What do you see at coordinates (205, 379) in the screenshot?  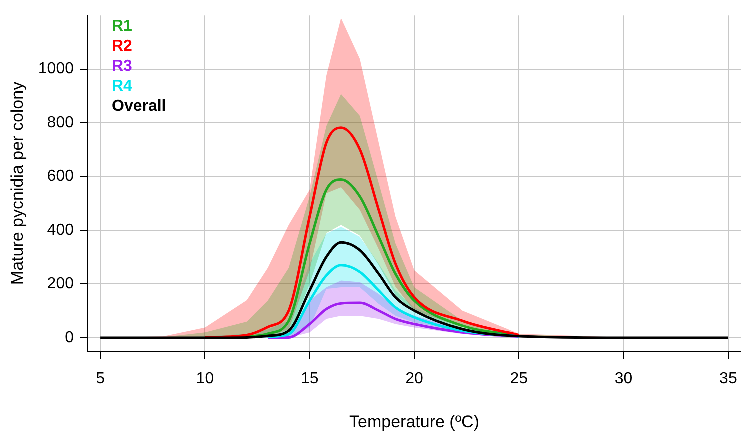 I see `x-tick-label: 10` at bounding box center [205, 379].